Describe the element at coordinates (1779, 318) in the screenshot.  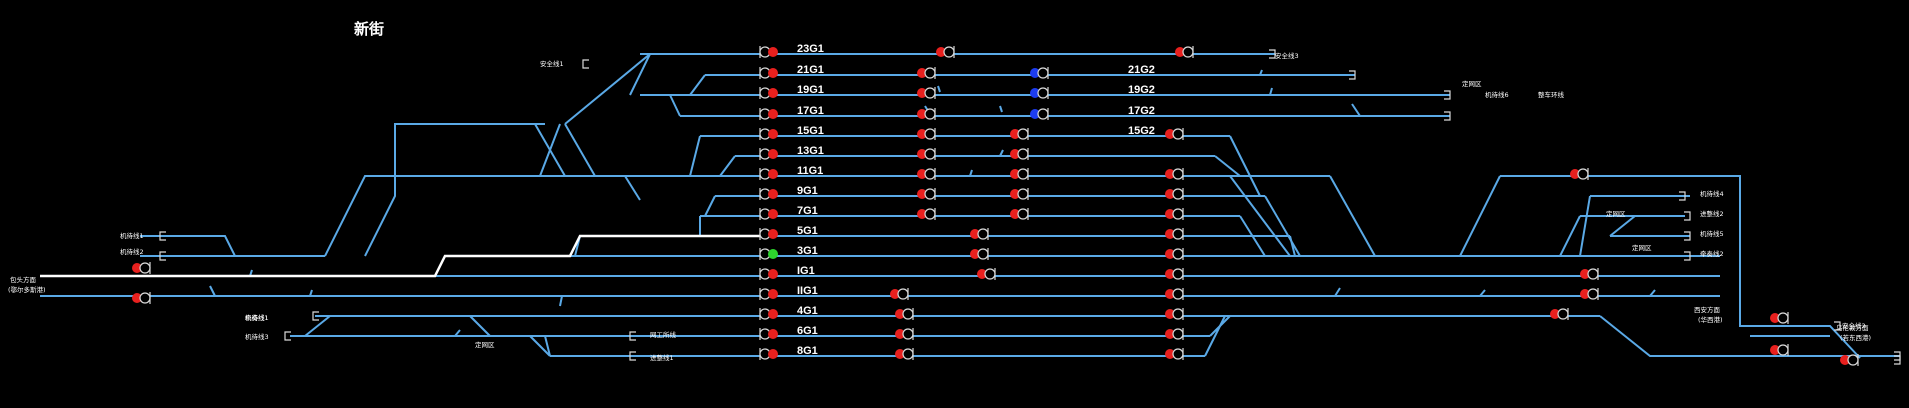
I see `signal-east-b1` at that location.